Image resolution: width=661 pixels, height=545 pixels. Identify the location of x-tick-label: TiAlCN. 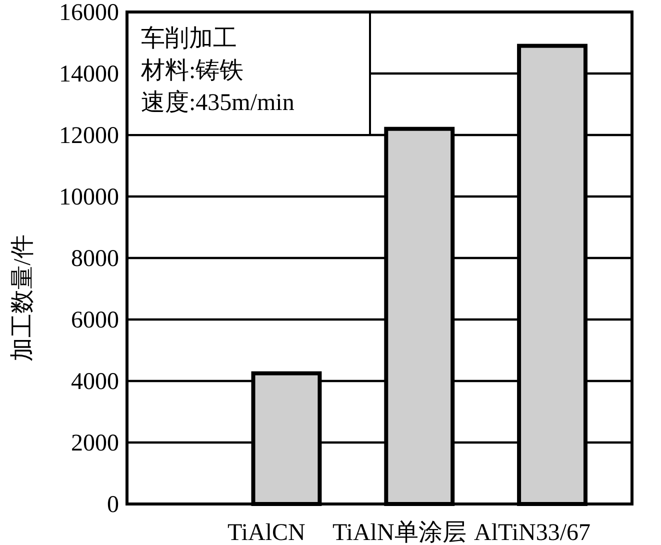
(267, 532).